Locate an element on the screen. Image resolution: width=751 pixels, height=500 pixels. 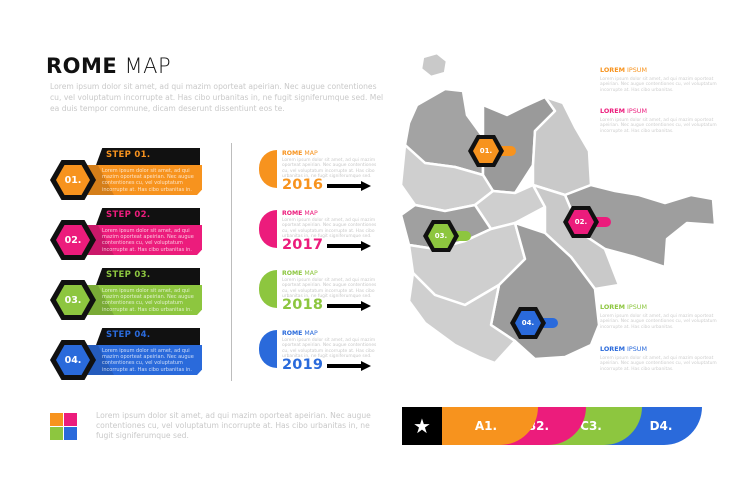
pin-number: 02. is located at coordinates (581, 222).